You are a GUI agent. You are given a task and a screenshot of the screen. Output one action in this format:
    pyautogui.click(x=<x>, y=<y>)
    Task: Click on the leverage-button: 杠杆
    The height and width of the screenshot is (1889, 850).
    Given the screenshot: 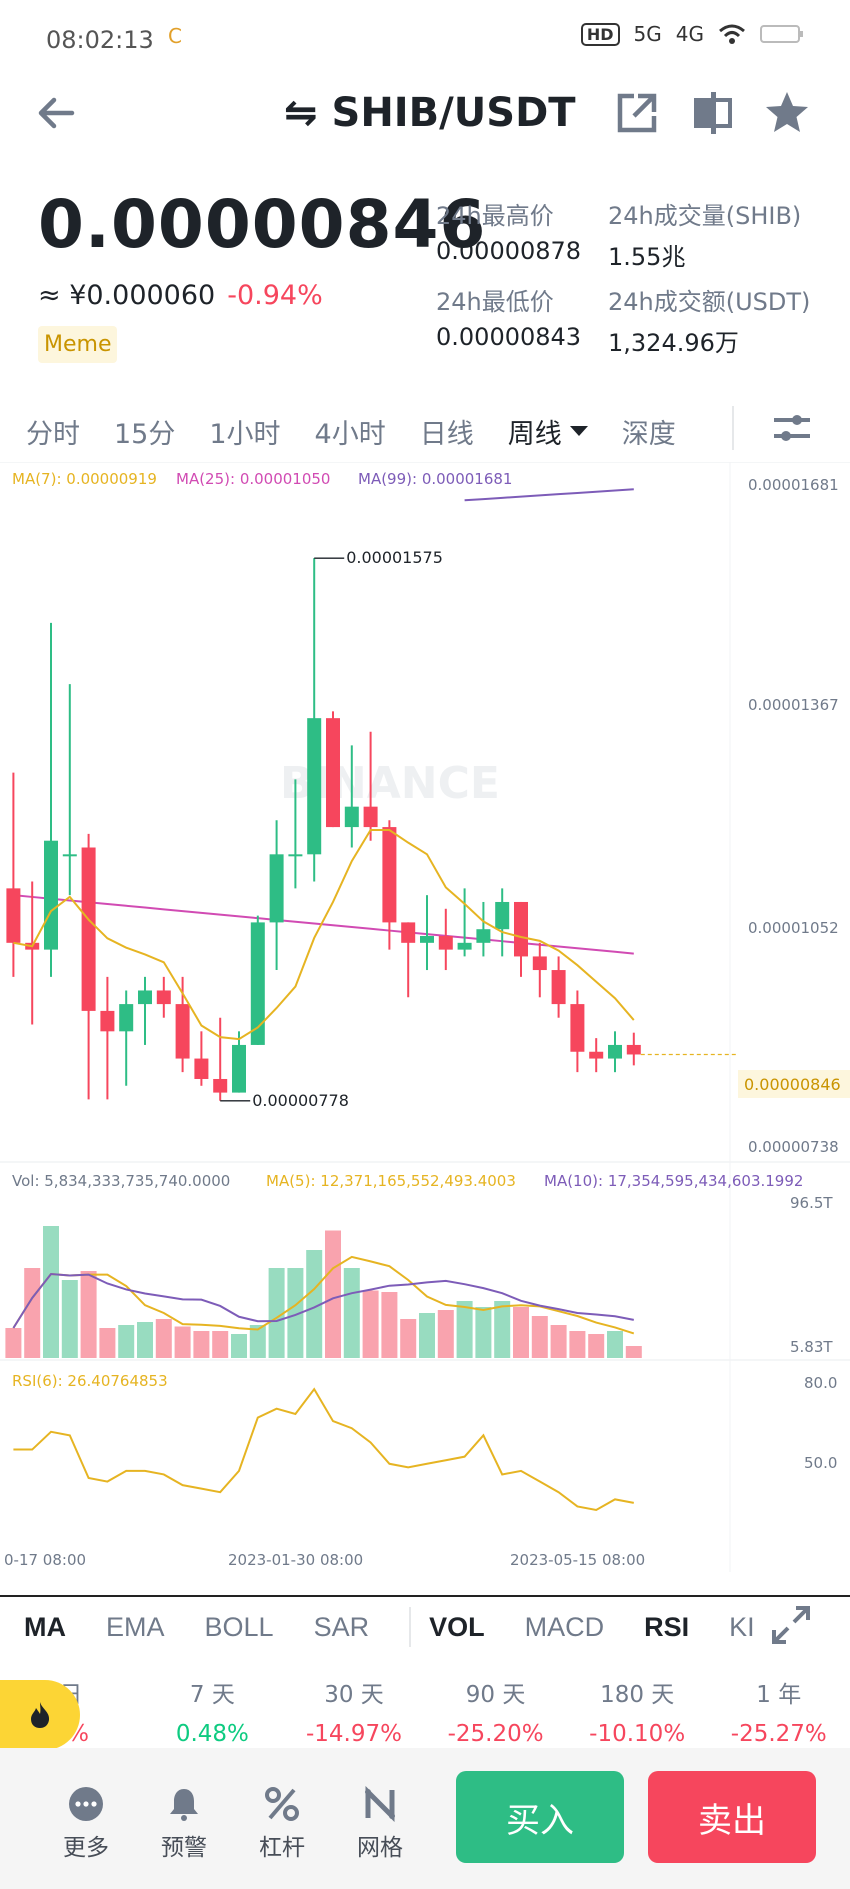 What is the action you would take?
    pyautogui.click(x=282, y=1824)
    